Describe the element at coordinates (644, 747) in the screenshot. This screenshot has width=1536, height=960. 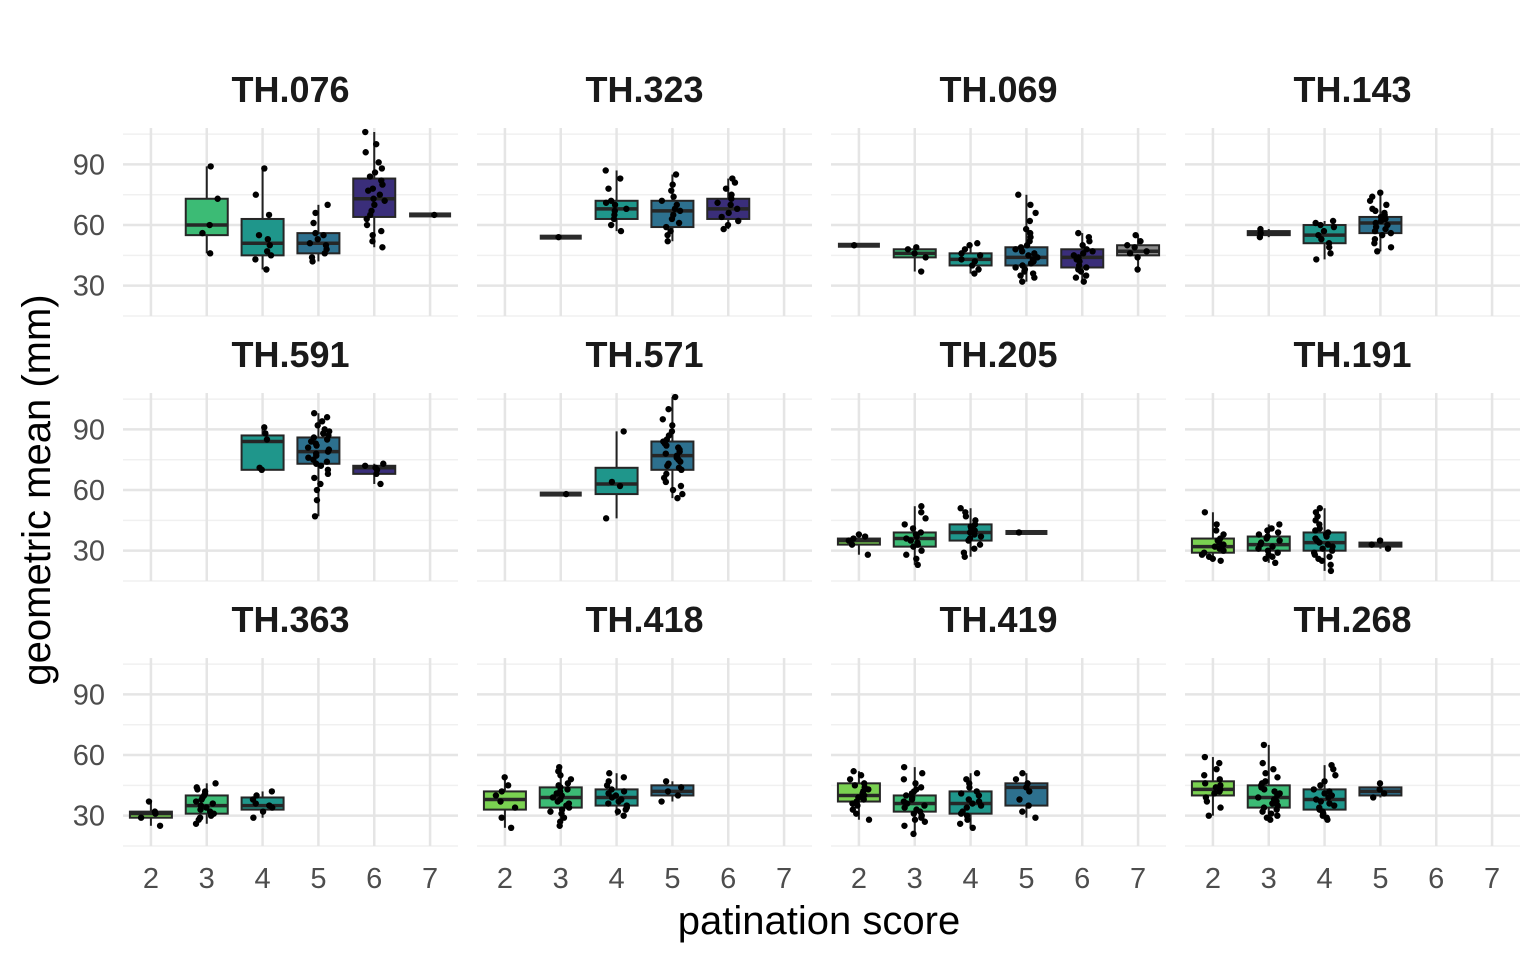
I see `panel-th-418: TH.418 2 3 4 5 6 7` at that location.